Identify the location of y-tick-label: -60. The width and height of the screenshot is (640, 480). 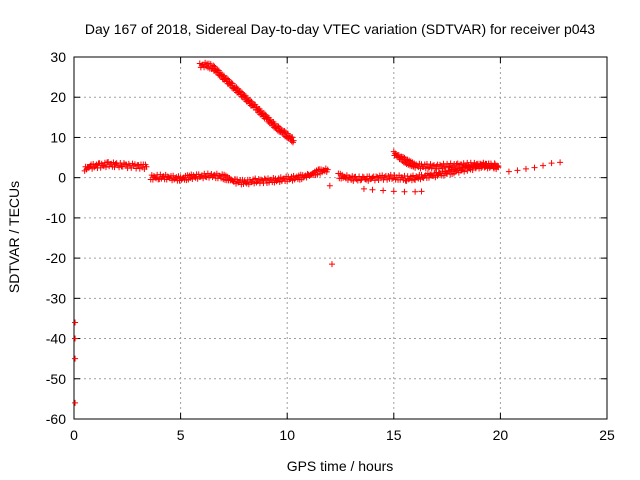
(56, 419).